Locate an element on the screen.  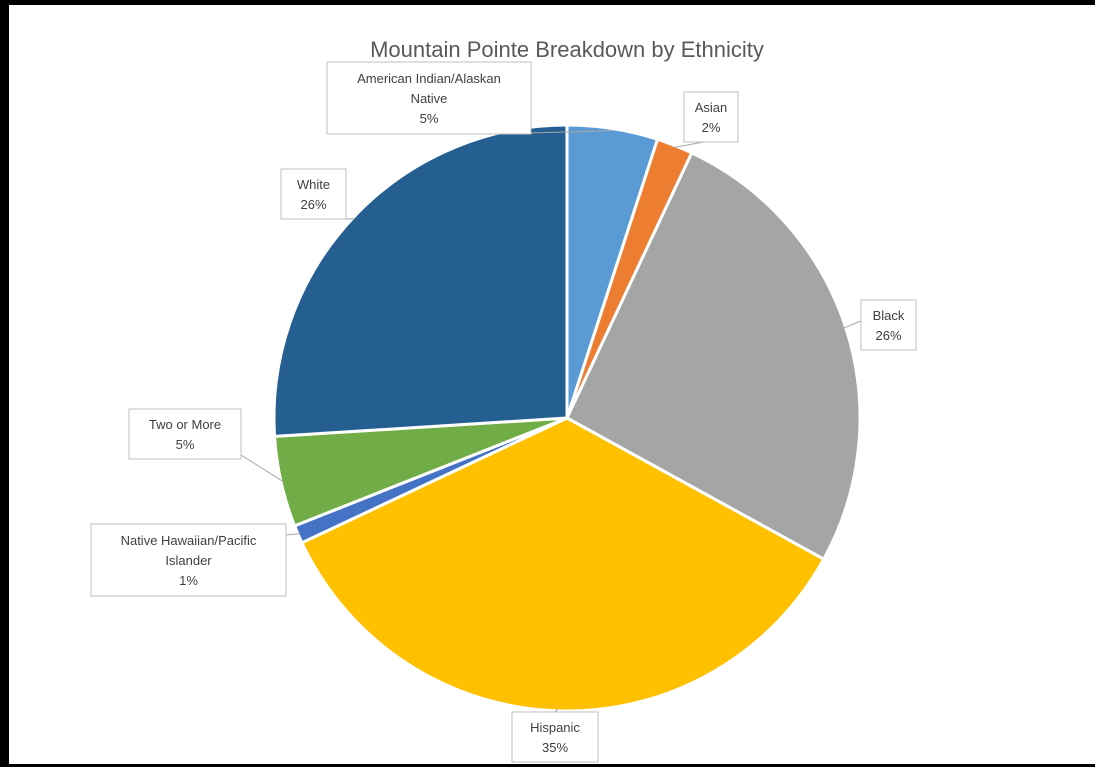
data-label-value: 2% is located at coordinates (711, 127).